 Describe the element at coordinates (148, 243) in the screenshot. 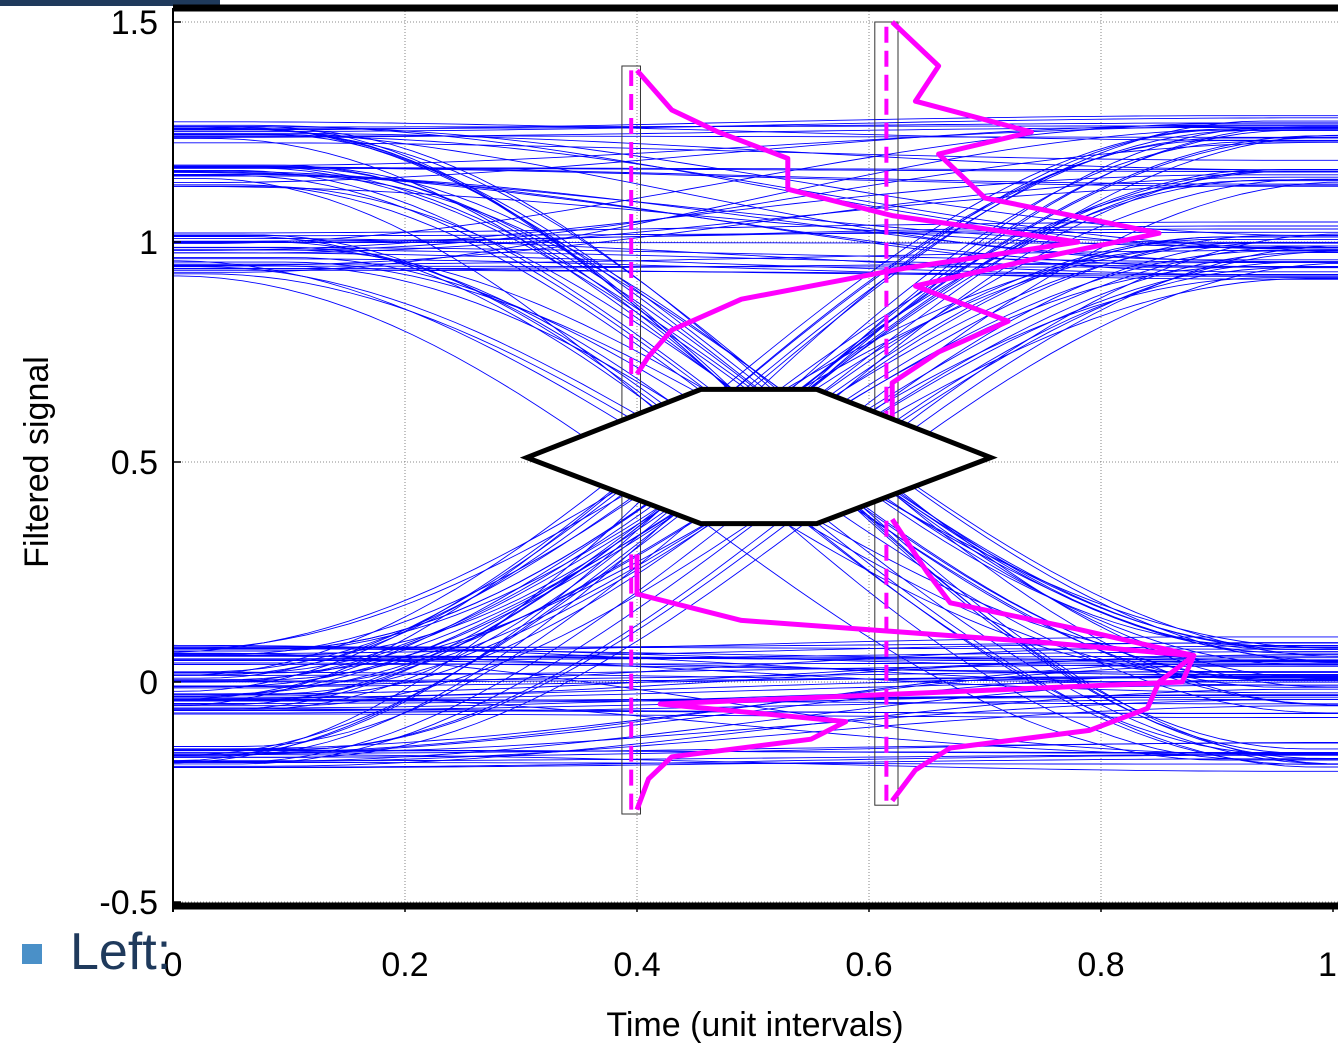

I see `y-tick-label: 1` at that location.